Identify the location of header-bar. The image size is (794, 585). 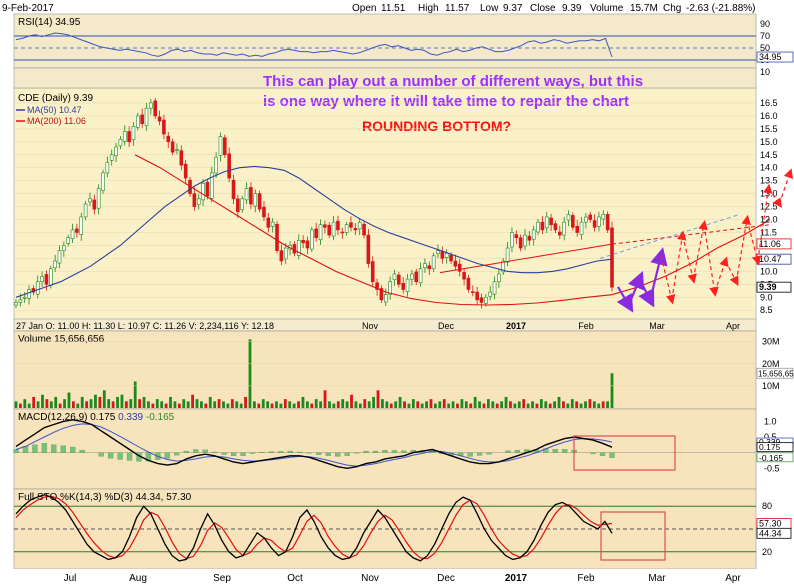
(397, 7).